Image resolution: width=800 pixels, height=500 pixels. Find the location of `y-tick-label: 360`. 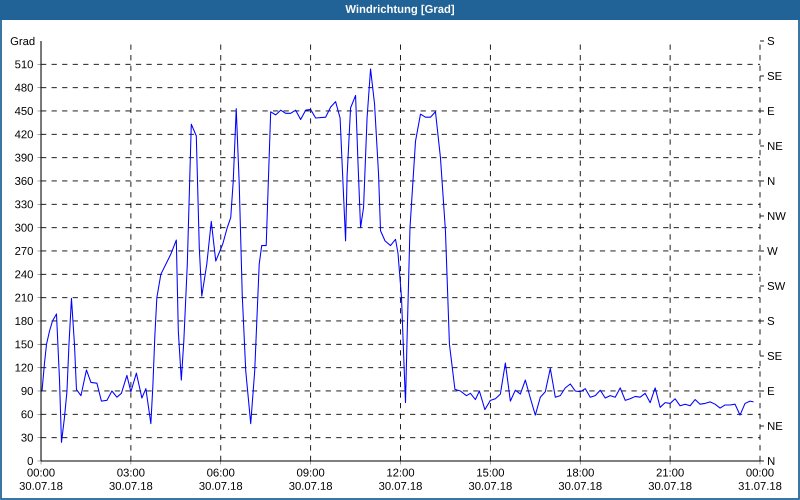

y-tick-label: 360 is located at coordinates (24, 181).